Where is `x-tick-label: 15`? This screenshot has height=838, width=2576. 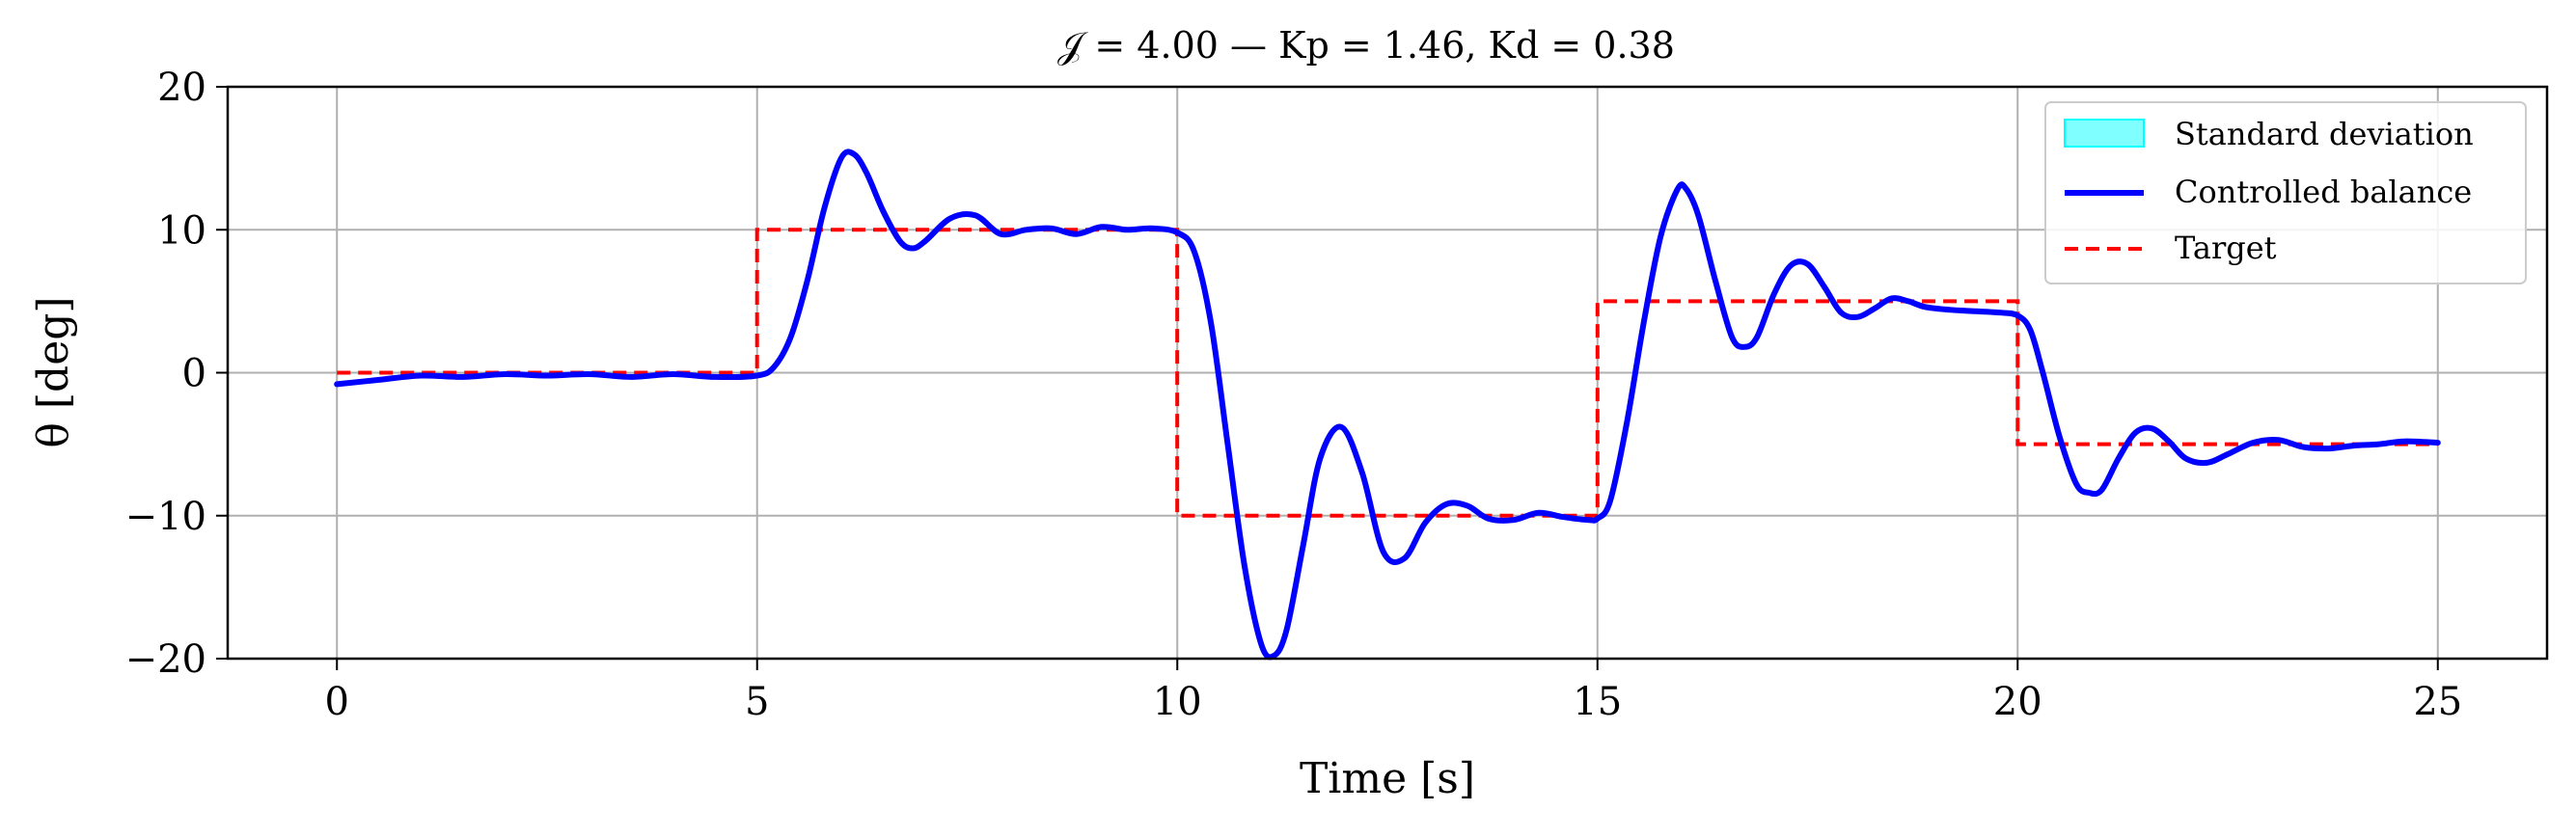
x-tick-label: 15 is located at coordinates (1598, 702).